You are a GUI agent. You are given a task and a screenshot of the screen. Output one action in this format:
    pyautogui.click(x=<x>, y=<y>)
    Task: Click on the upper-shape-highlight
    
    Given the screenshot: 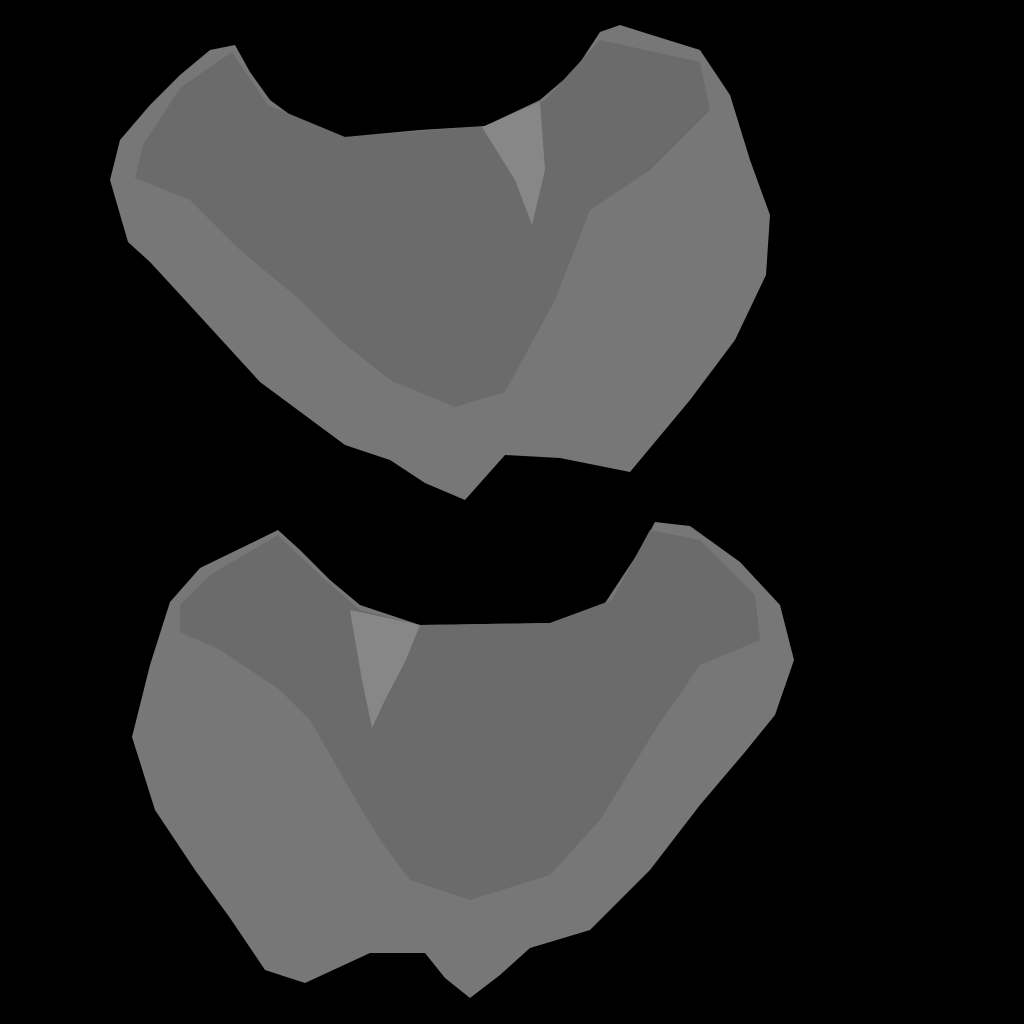 What is the action you would take?
    pyautogui.click(x=513, y=163)
    